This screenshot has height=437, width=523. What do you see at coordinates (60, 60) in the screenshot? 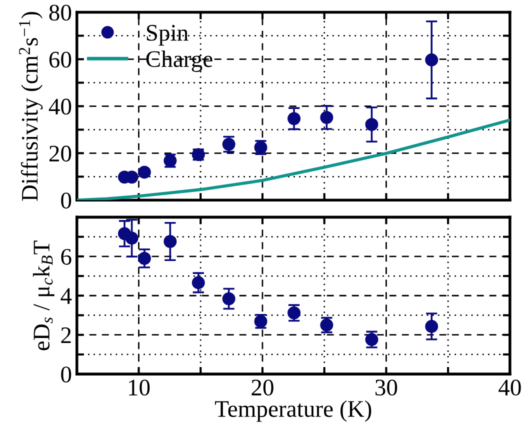
I see `y-tick-label: 60` at bounding box center [60, 60].